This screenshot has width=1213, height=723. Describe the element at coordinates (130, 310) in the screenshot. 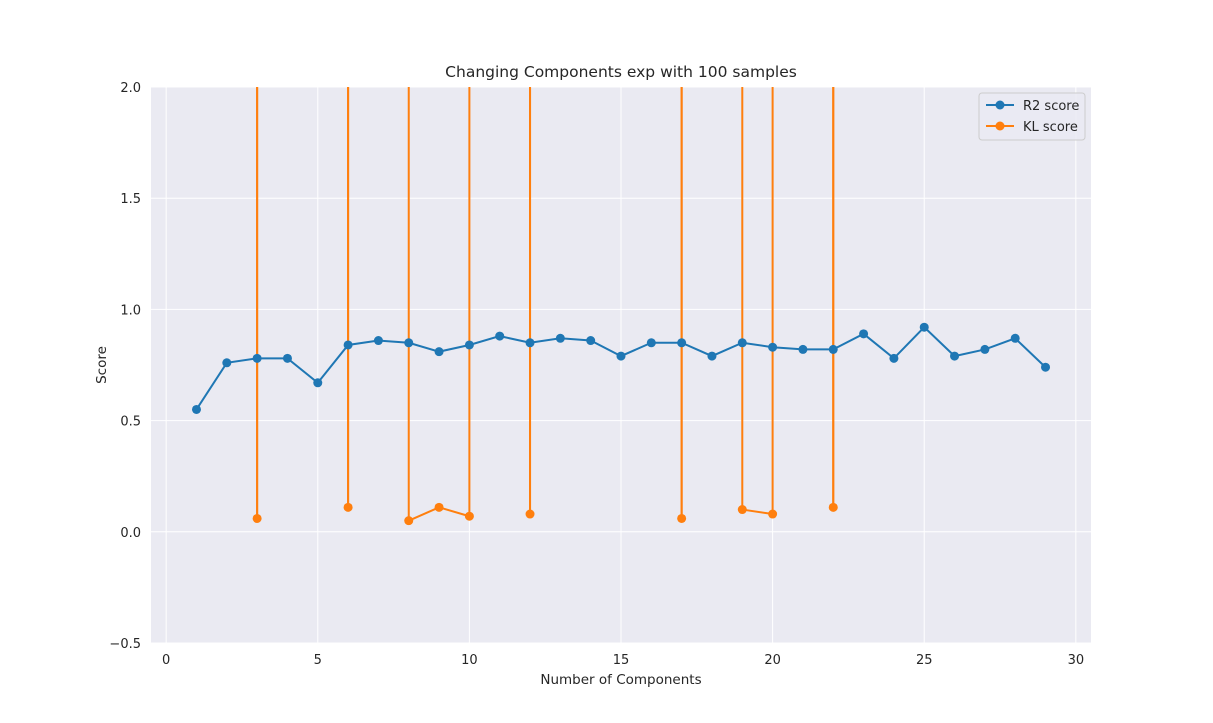

I see `y-tick-label: 1.0` at that location.